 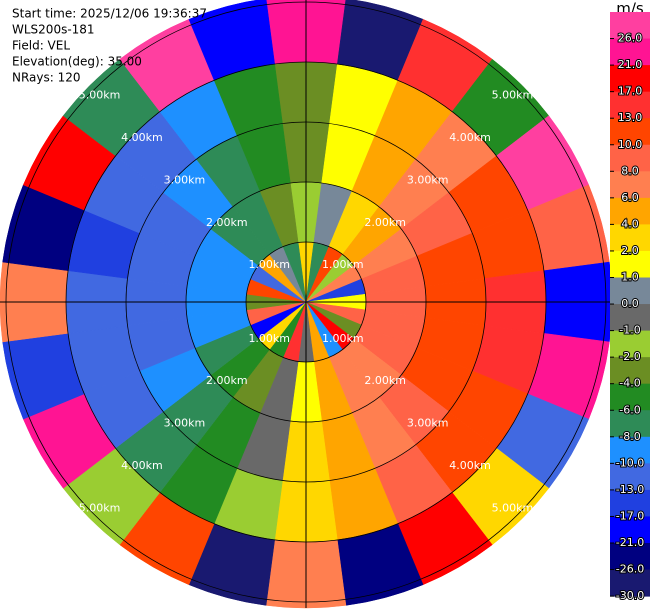 What do you see at coordinates (630, 64) in the screenshot?
I see `colorbar-label: 21.0` at bounding box center [630, 64].